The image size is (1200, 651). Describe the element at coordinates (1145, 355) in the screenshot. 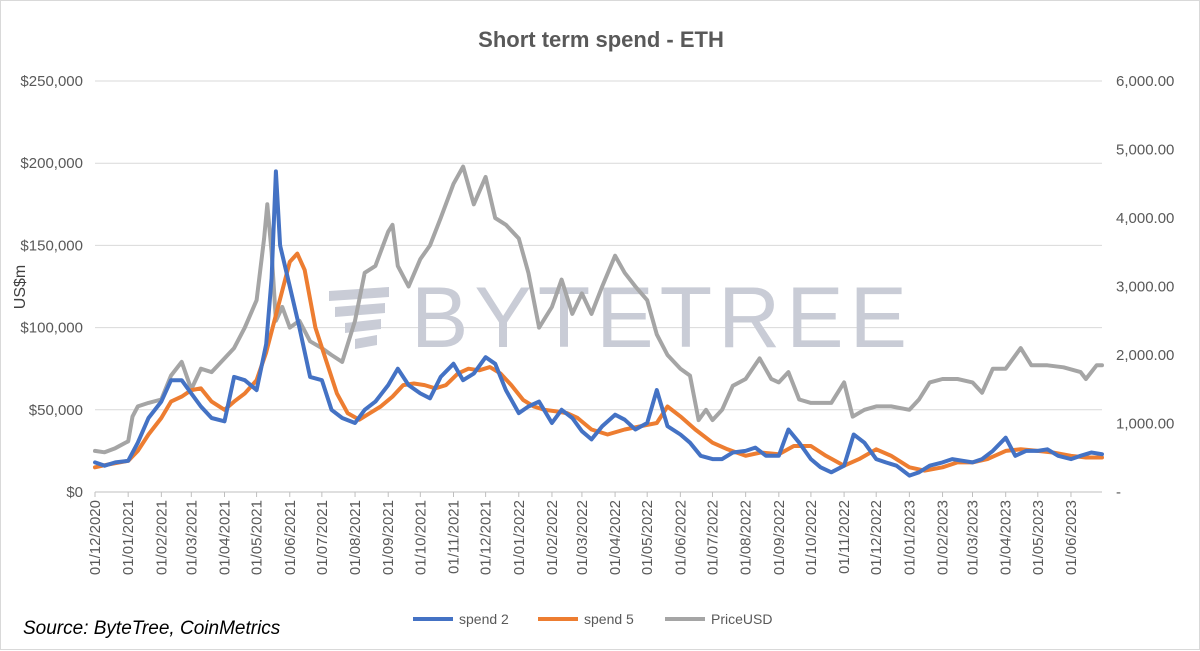

I see `y2-tick-label: 2,000.00` at that location.